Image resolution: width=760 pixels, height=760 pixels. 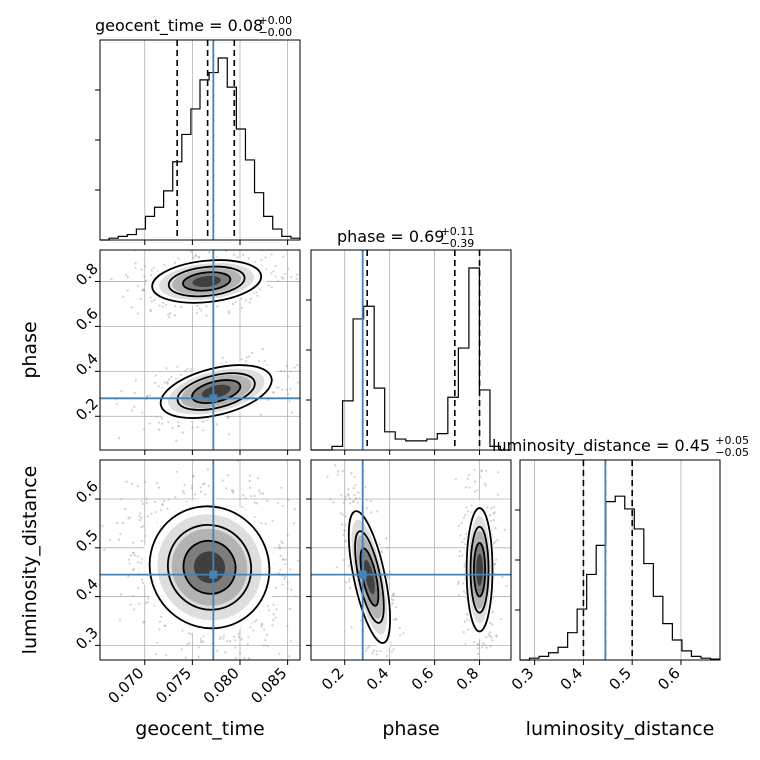 What do you see at coordinates (200, 140) in the screenshot?
I see `panel-frame` at bounding box center [200, 140].